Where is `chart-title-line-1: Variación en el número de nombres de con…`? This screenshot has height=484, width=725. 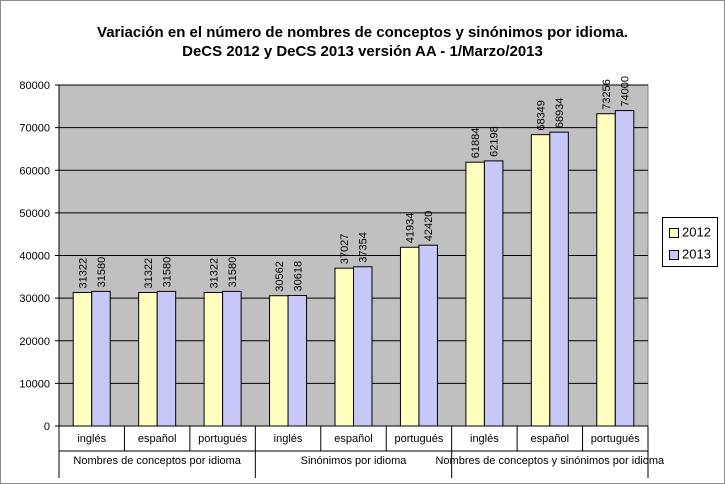 chart-title-line-1: Variación en el número de nombres de con… is located at coordinates (362, 32).